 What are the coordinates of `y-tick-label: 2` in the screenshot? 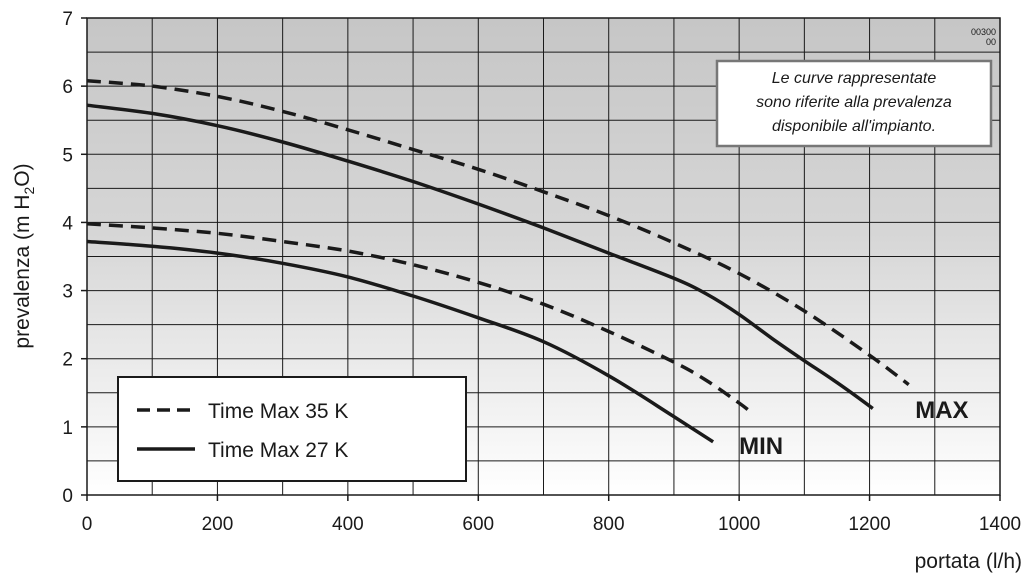 It's located at (67, 360).